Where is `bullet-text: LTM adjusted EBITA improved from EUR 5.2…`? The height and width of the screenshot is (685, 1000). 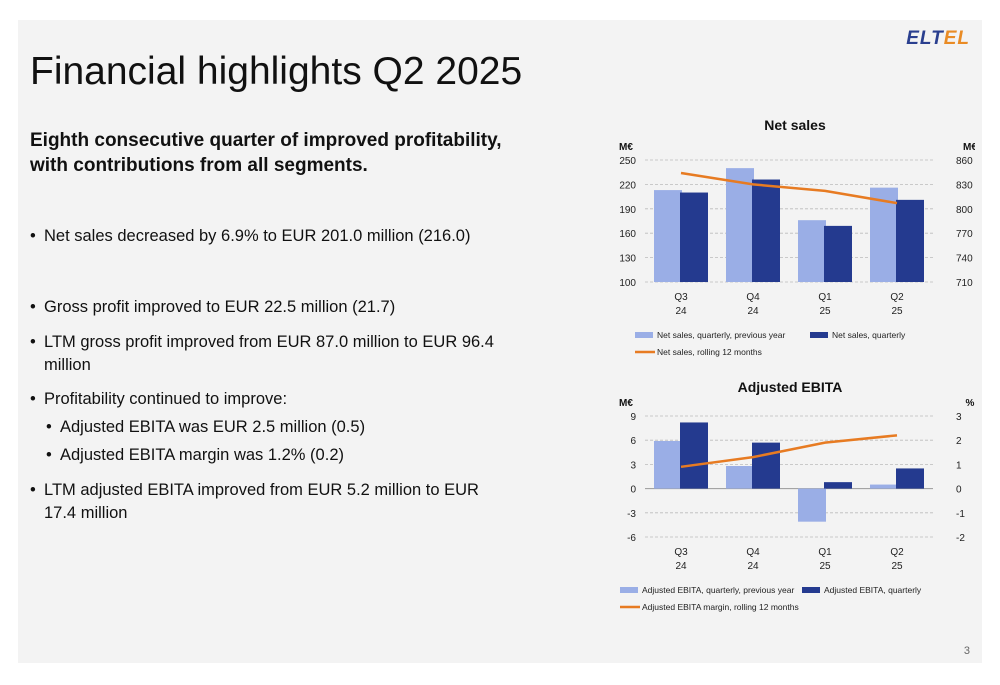
bullet-text: LTM adjusted EBITA improved from EUR 5.2… is located at coordinates (261, 501).